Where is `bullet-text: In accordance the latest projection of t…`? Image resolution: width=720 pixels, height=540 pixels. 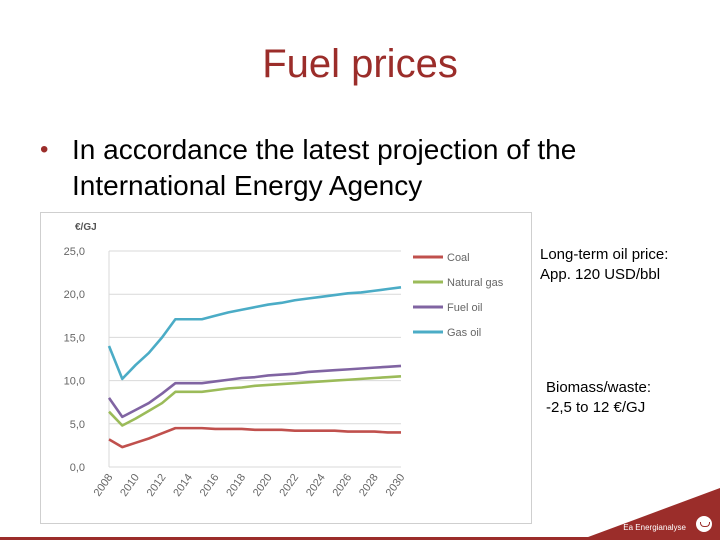 bullet-text: In accordance the latest projection of t… is located at coordinates (324, 167).